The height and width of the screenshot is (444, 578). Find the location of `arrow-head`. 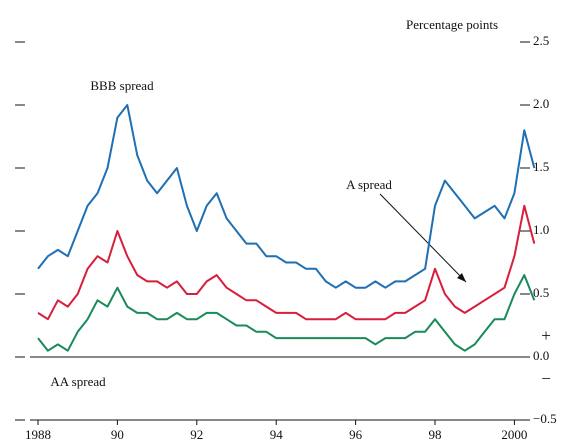

arrow-head is located at coordinates (461, 277).